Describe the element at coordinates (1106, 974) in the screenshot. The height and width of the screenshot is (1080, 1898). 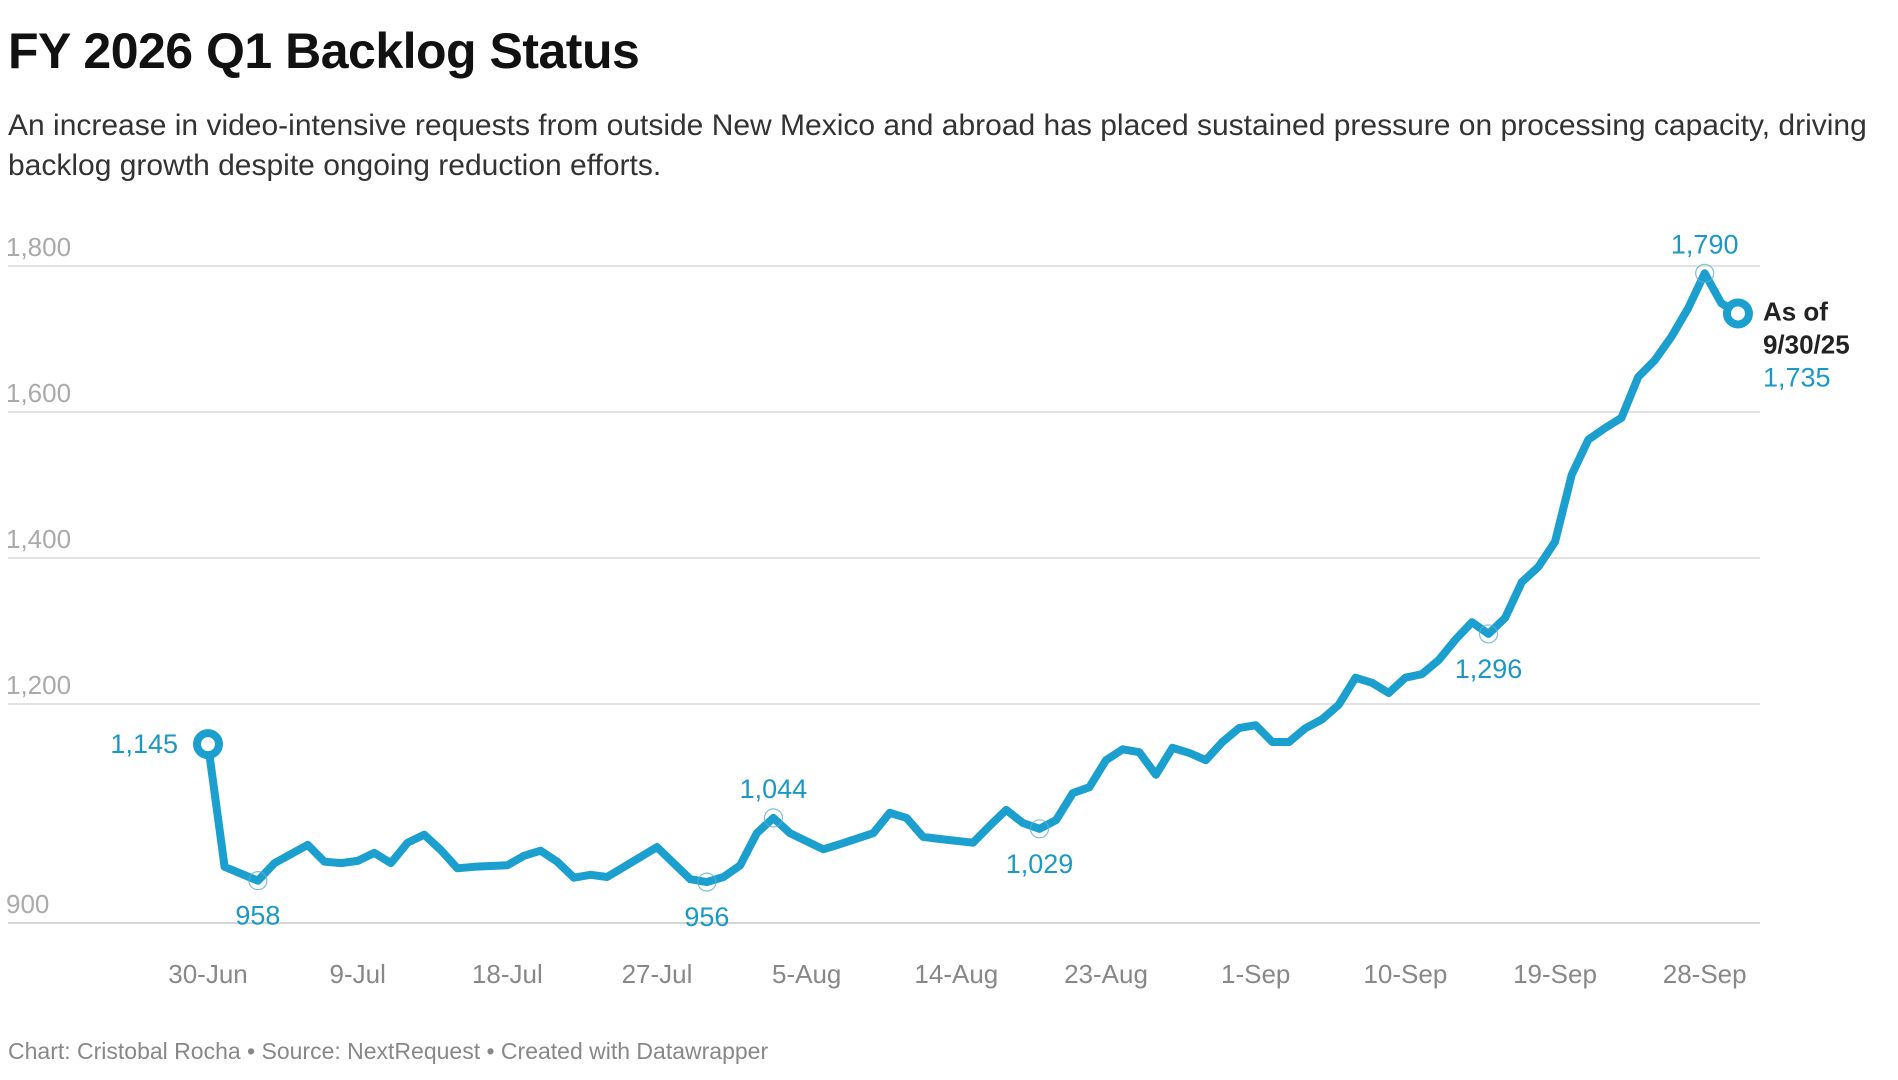
I see `x-tick-label: 23-Aug` at that location.